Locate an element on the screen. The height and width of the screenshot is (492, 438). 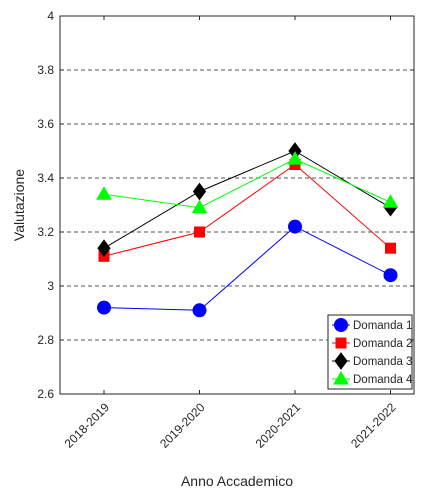
y-tick-label: 2.8 is located at coordinates (45, 340).